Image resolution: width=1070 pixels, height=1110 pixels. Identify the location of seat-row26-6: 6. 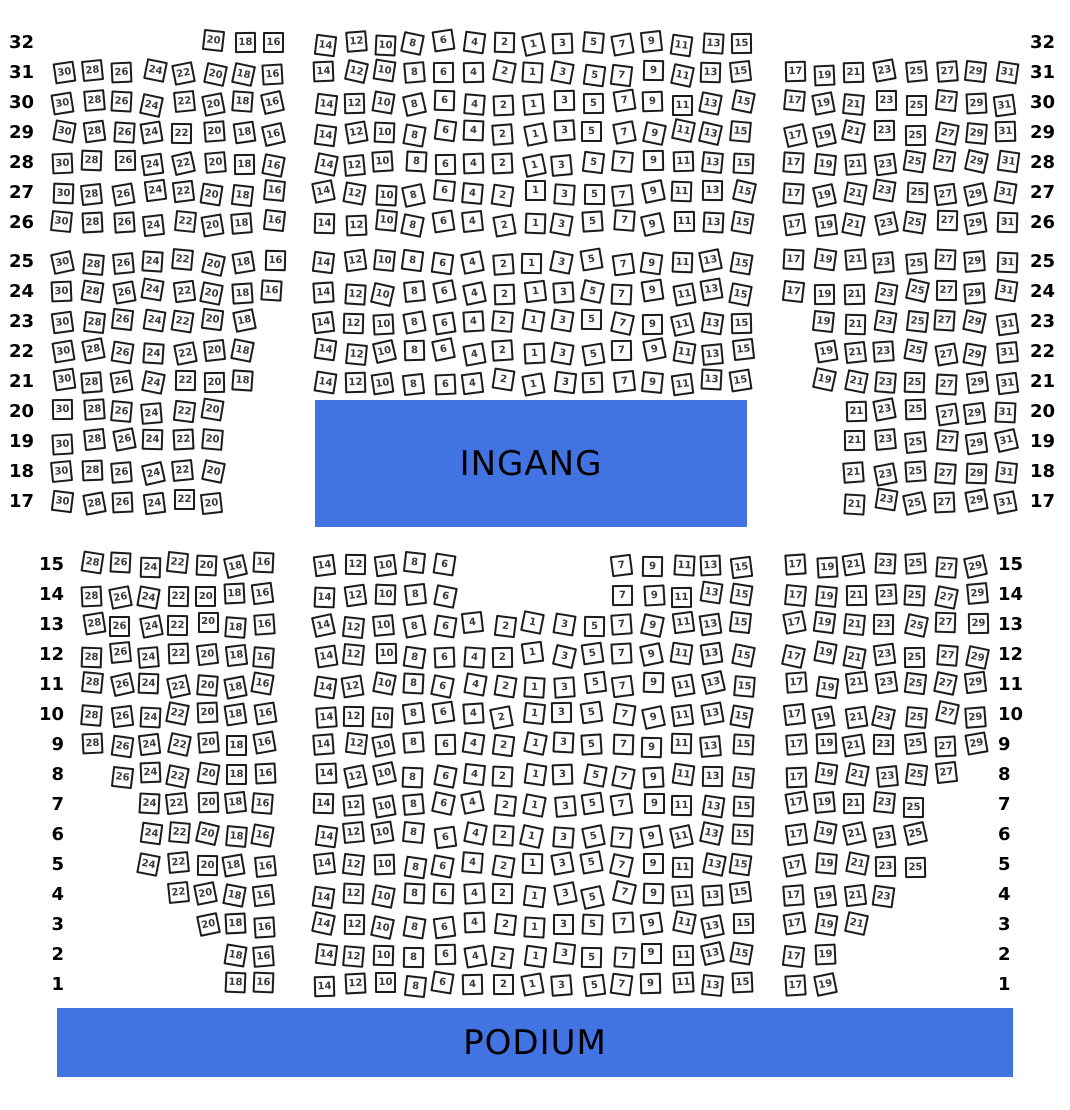
(443, 221).